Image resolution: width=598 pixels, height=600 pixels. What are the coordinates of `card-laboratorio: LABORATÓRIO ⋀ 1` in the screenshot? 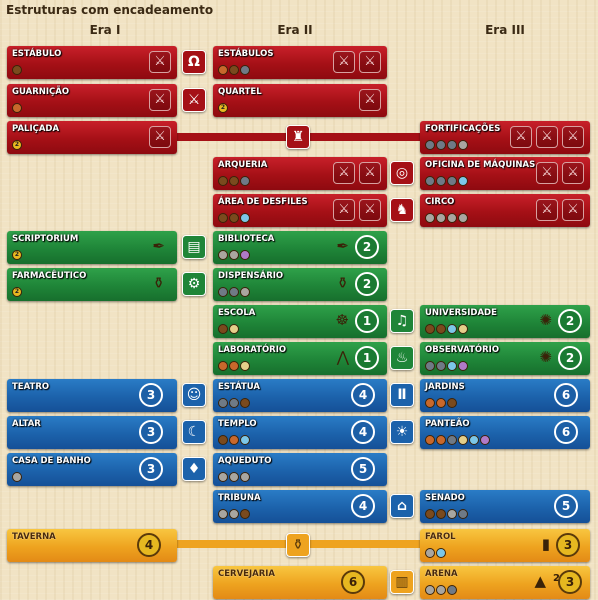 It's located at (300, 358).